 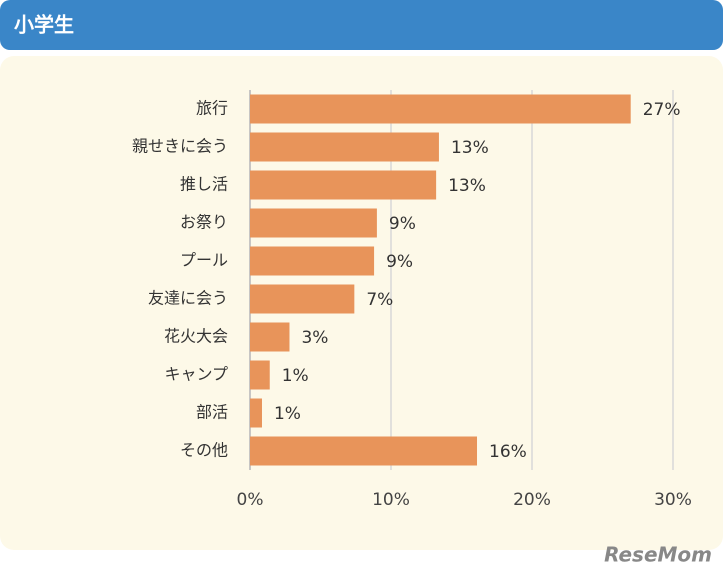 What do you see at coordinates (391, 500) in the screenshot?
I see `x-tick-label: 10%` at bounding box center [391, 500].